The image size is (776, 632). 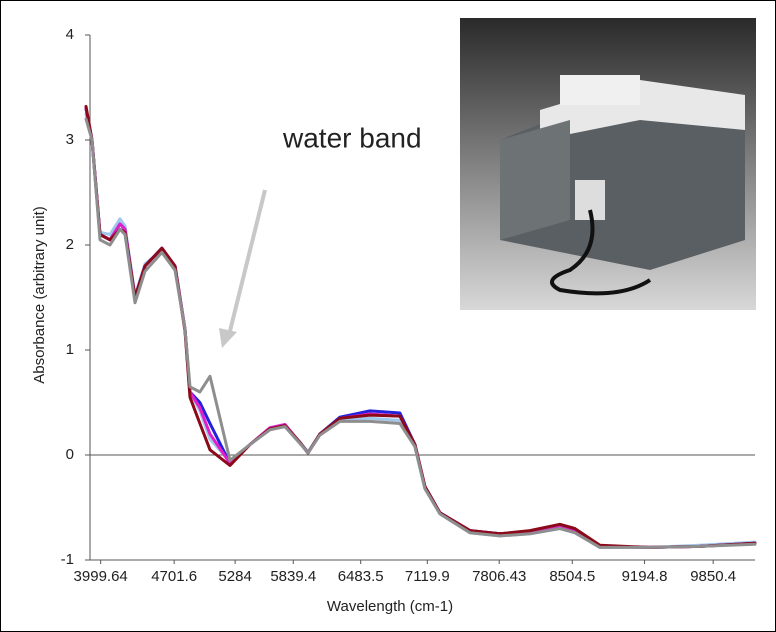 What do you see at coordinates (70, 34) in the screenshot?
I see `y-tick-label: 4` at bounding box center [70, 34].